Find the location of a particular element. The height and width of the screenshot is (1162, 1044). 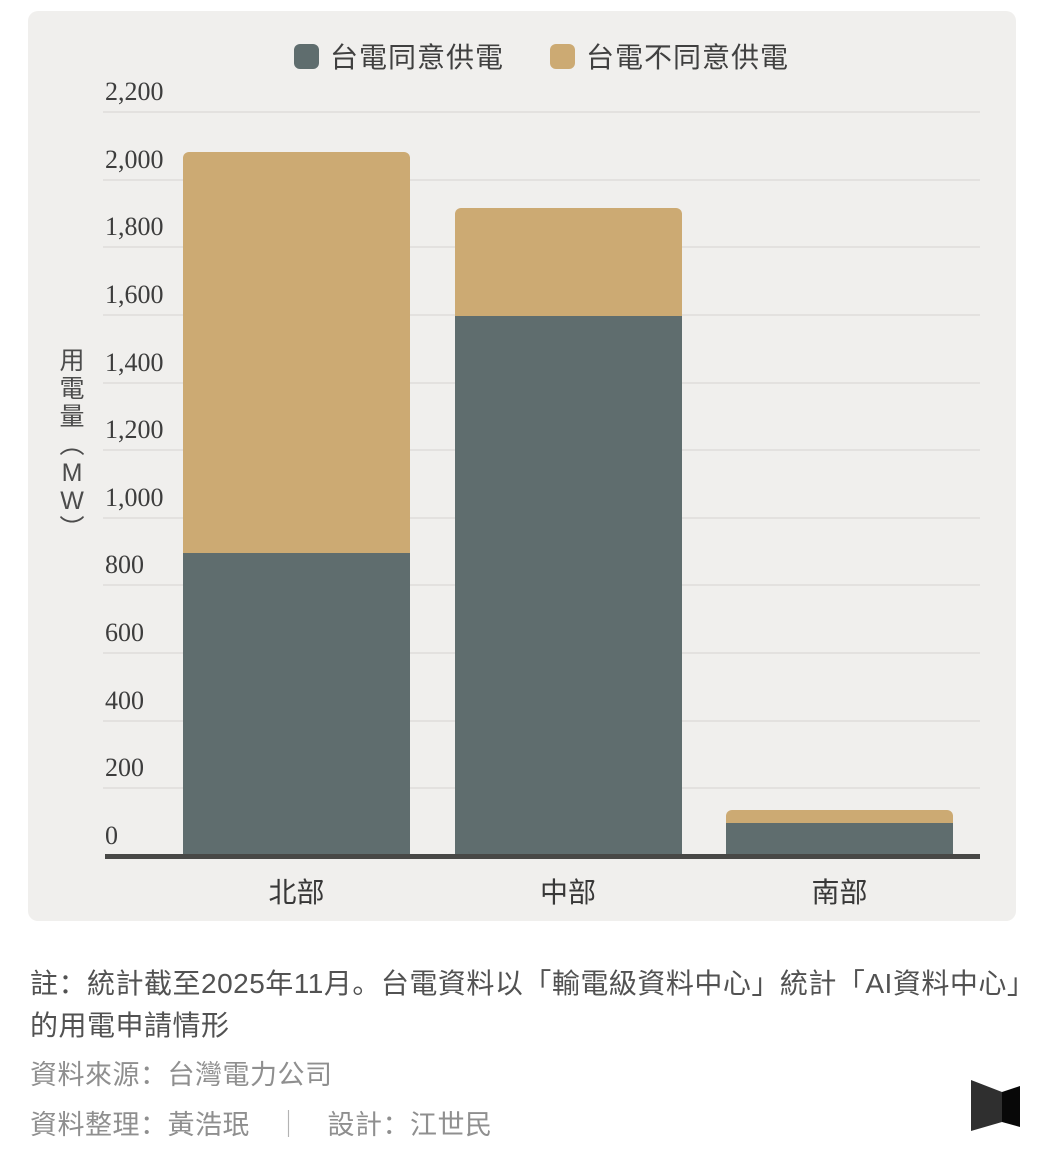

x-axis-line is located at coordinates (542, 856).